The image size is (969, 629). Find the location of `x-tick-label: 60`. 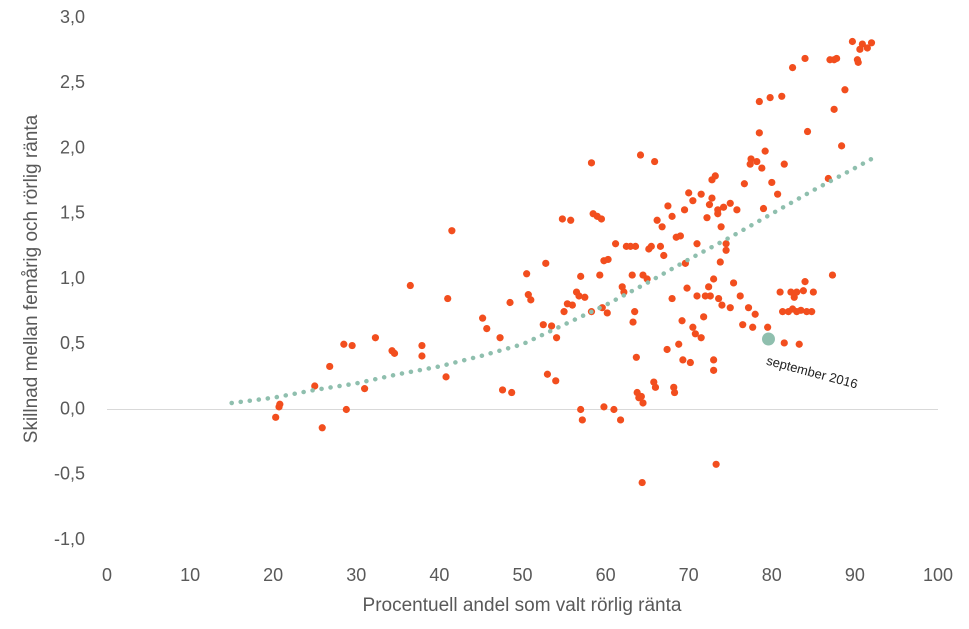

x-tick-label: 60 is located at coordinates (606, 575).